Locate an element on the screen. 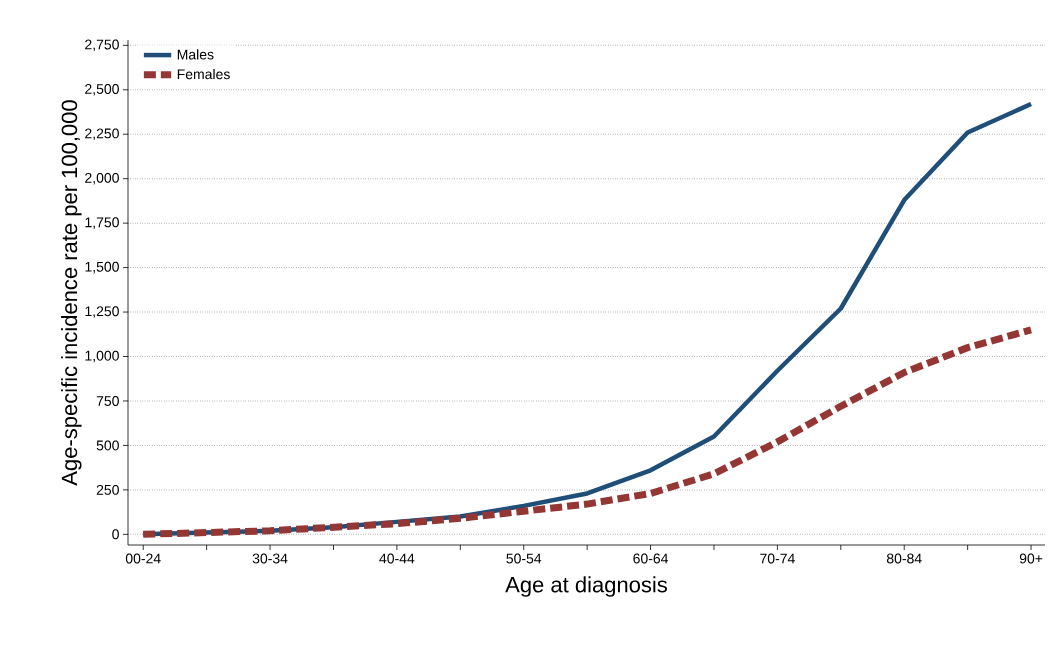  x-tick-label: 60-64 is located at coordinates (651, 558).